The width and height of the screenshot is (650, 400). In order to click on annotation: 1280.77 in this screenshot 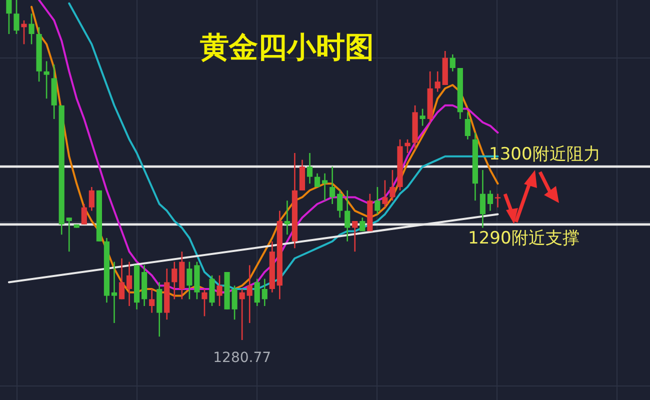, I will do `click(242, 358)`.